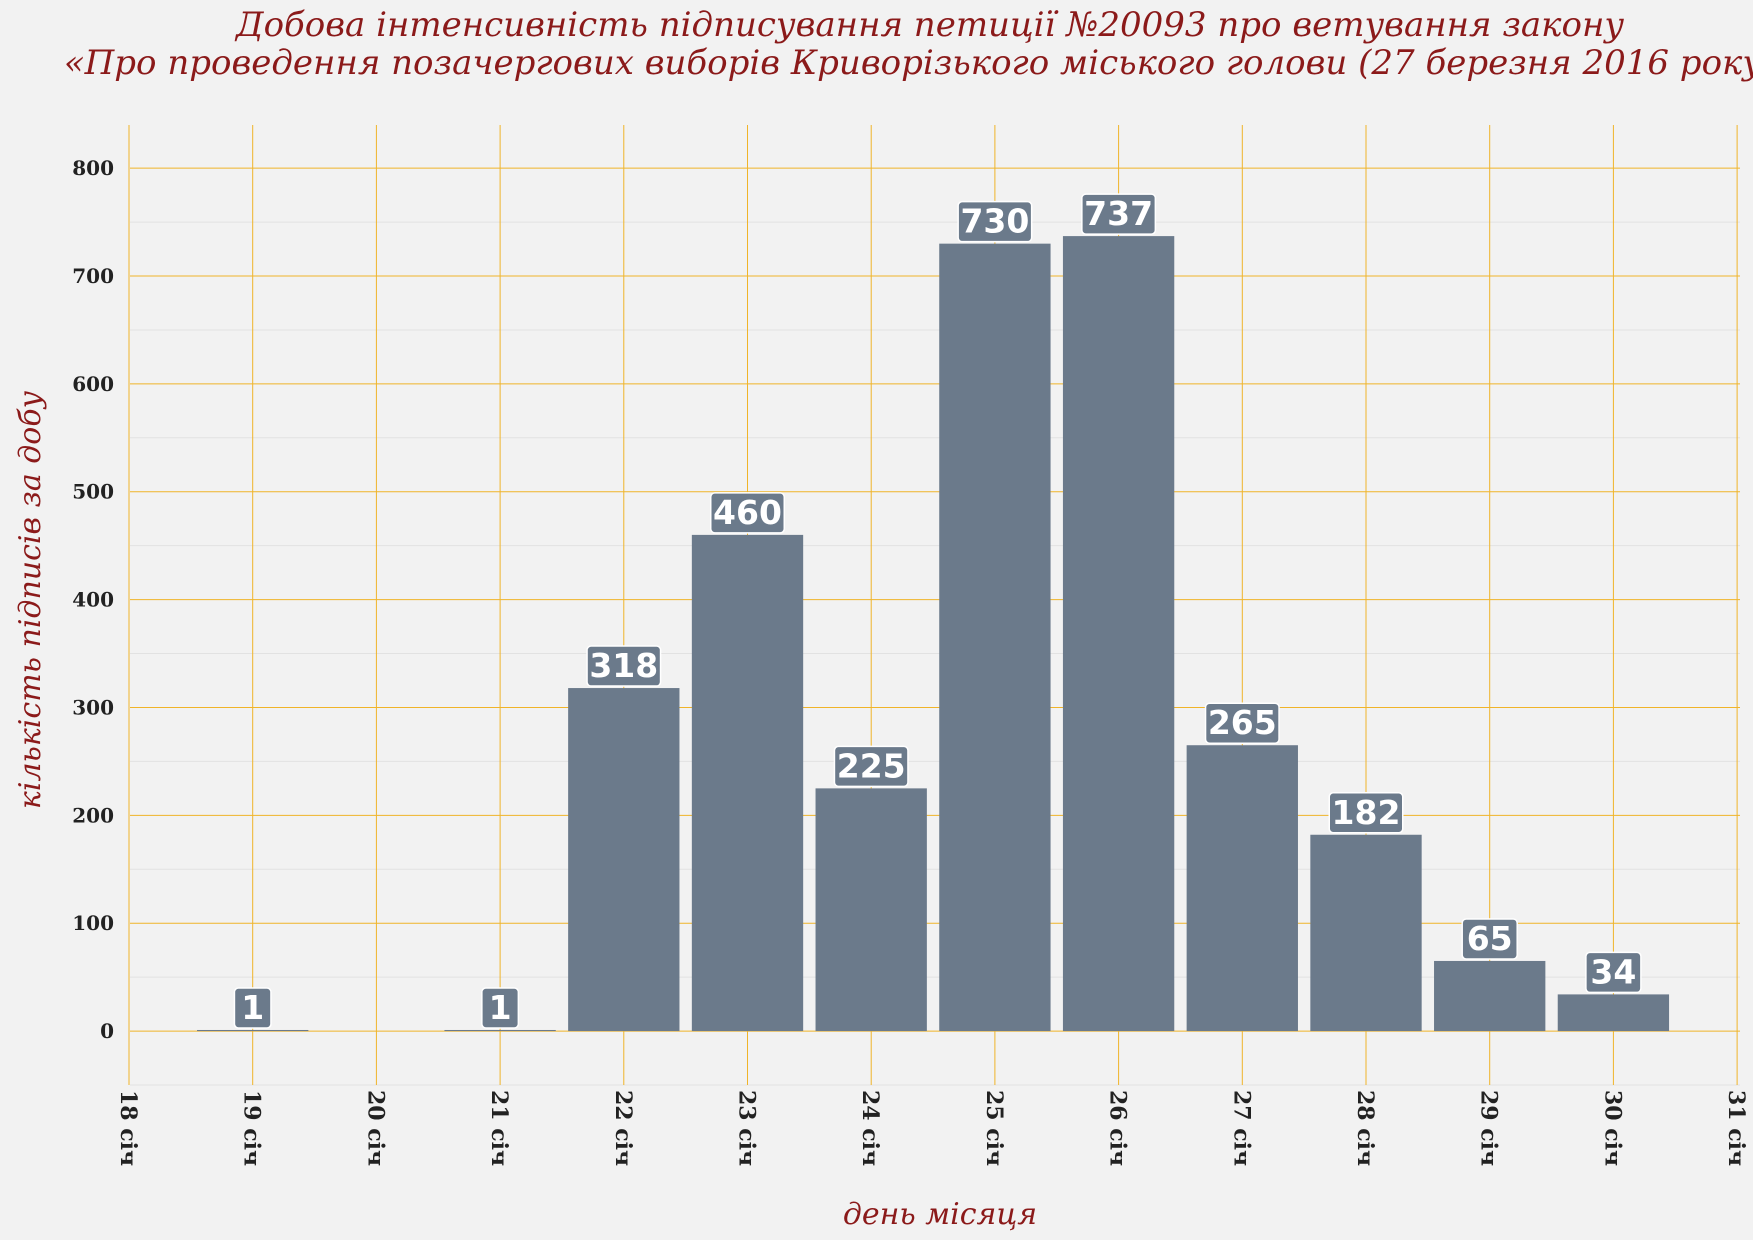 The image size is (1753, 1240). I want to click on y-tick-label: 800, so click(93, 168).